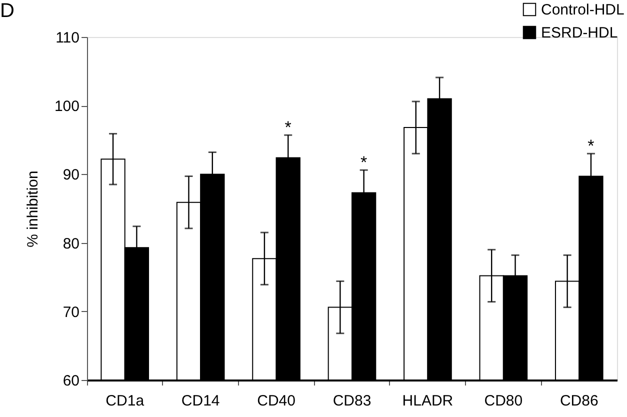 Image resolution: width=627 pixels, height=417 pixels. I want to click on y-tick-label: 110, so click(68, 38).